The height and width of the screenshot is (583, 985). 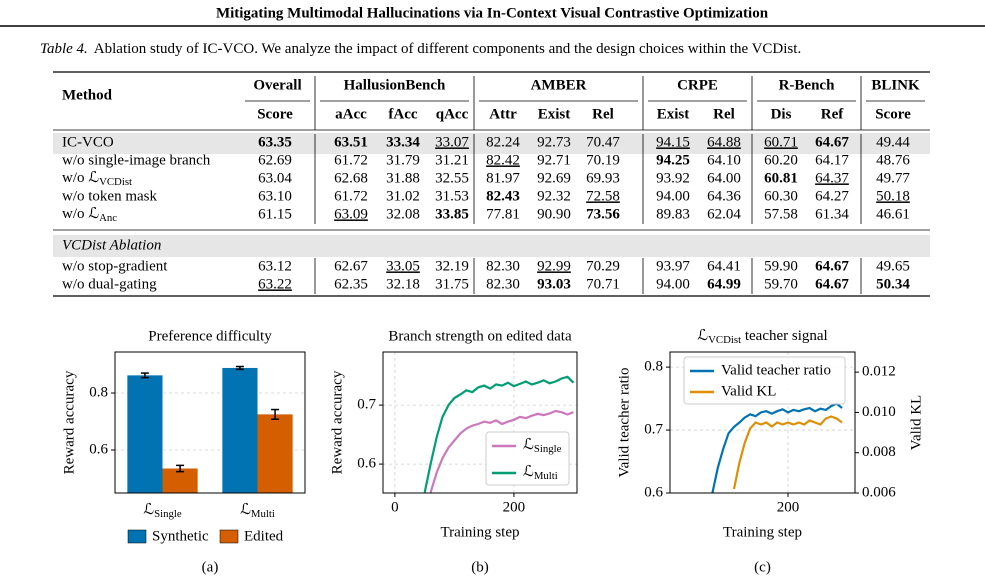 I want to click on table-cell: 60.71, so click(x=781, y=142).